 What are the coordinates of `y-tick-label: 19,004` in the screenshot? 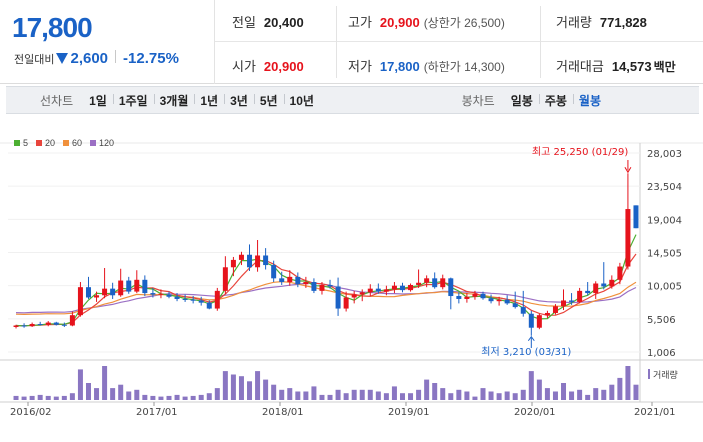 It's located at (664, 220).